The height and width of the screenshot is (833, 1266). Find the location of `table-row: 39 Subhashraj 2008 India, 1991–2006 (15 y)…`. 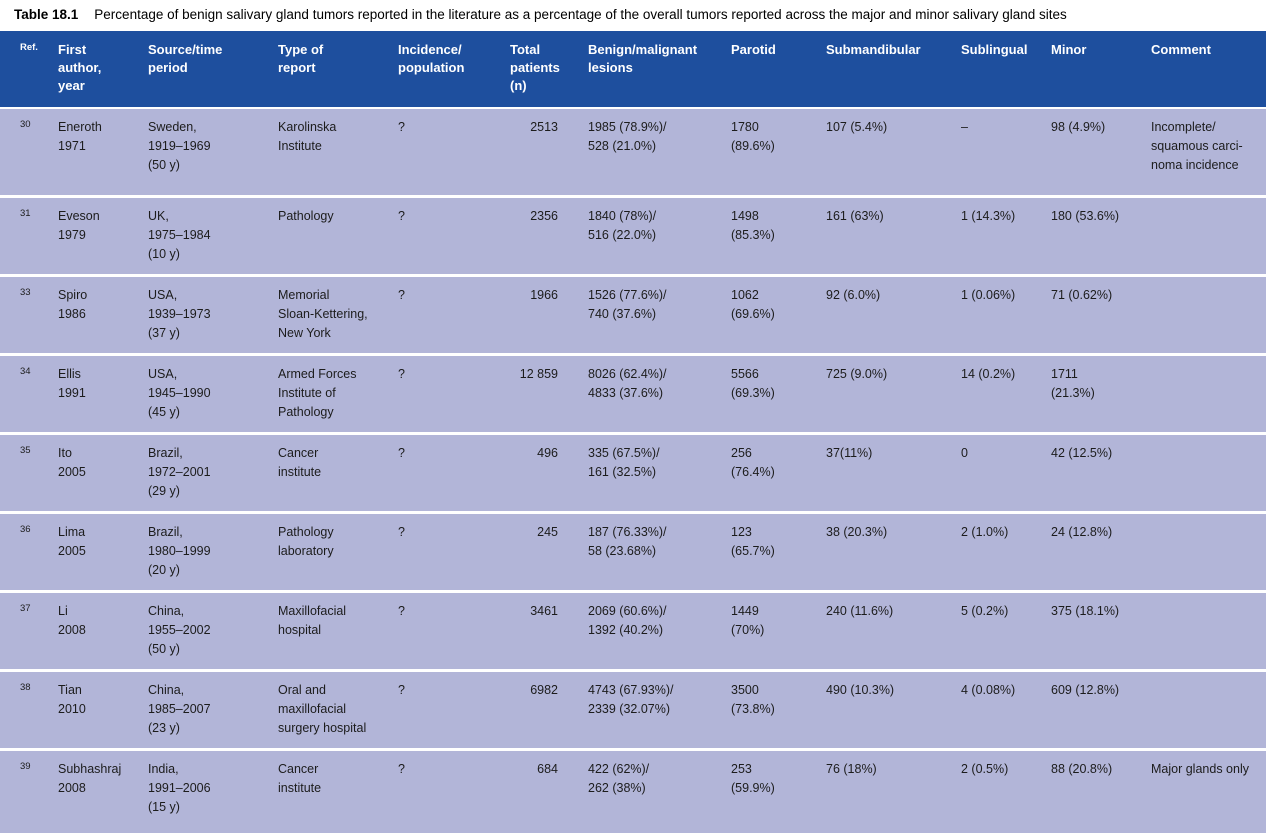

table-row: 39 Subhashraj 2008 India, 1991–2006 (15 y)… is located at coordinates (633, 792).